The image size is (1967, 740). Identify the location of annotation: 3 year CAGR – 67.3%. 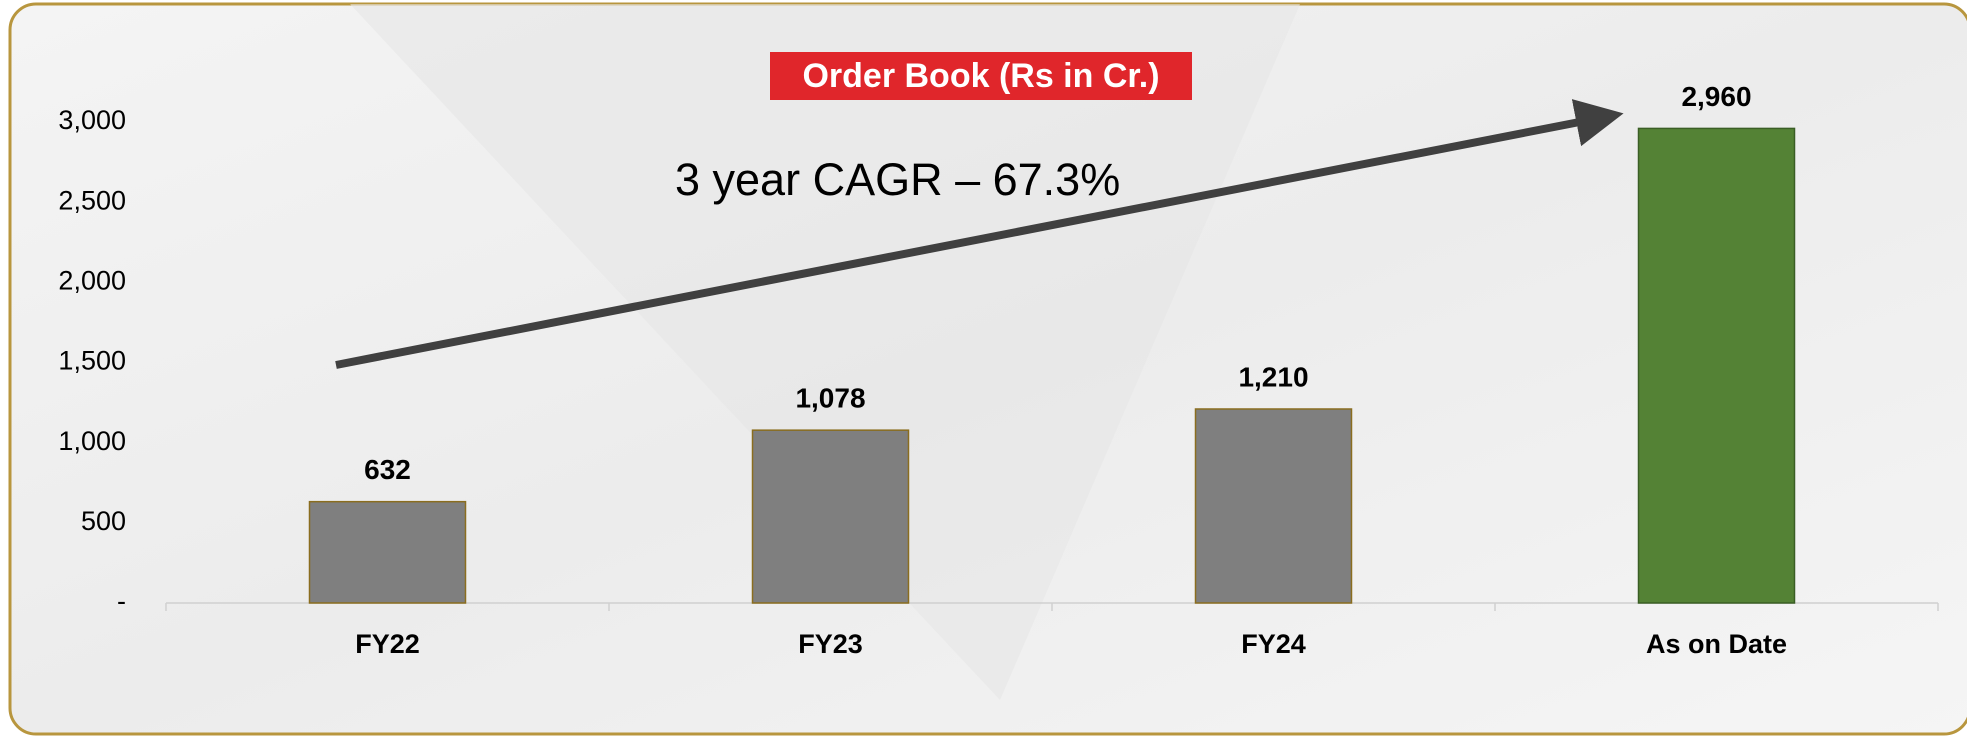
(897, 179).